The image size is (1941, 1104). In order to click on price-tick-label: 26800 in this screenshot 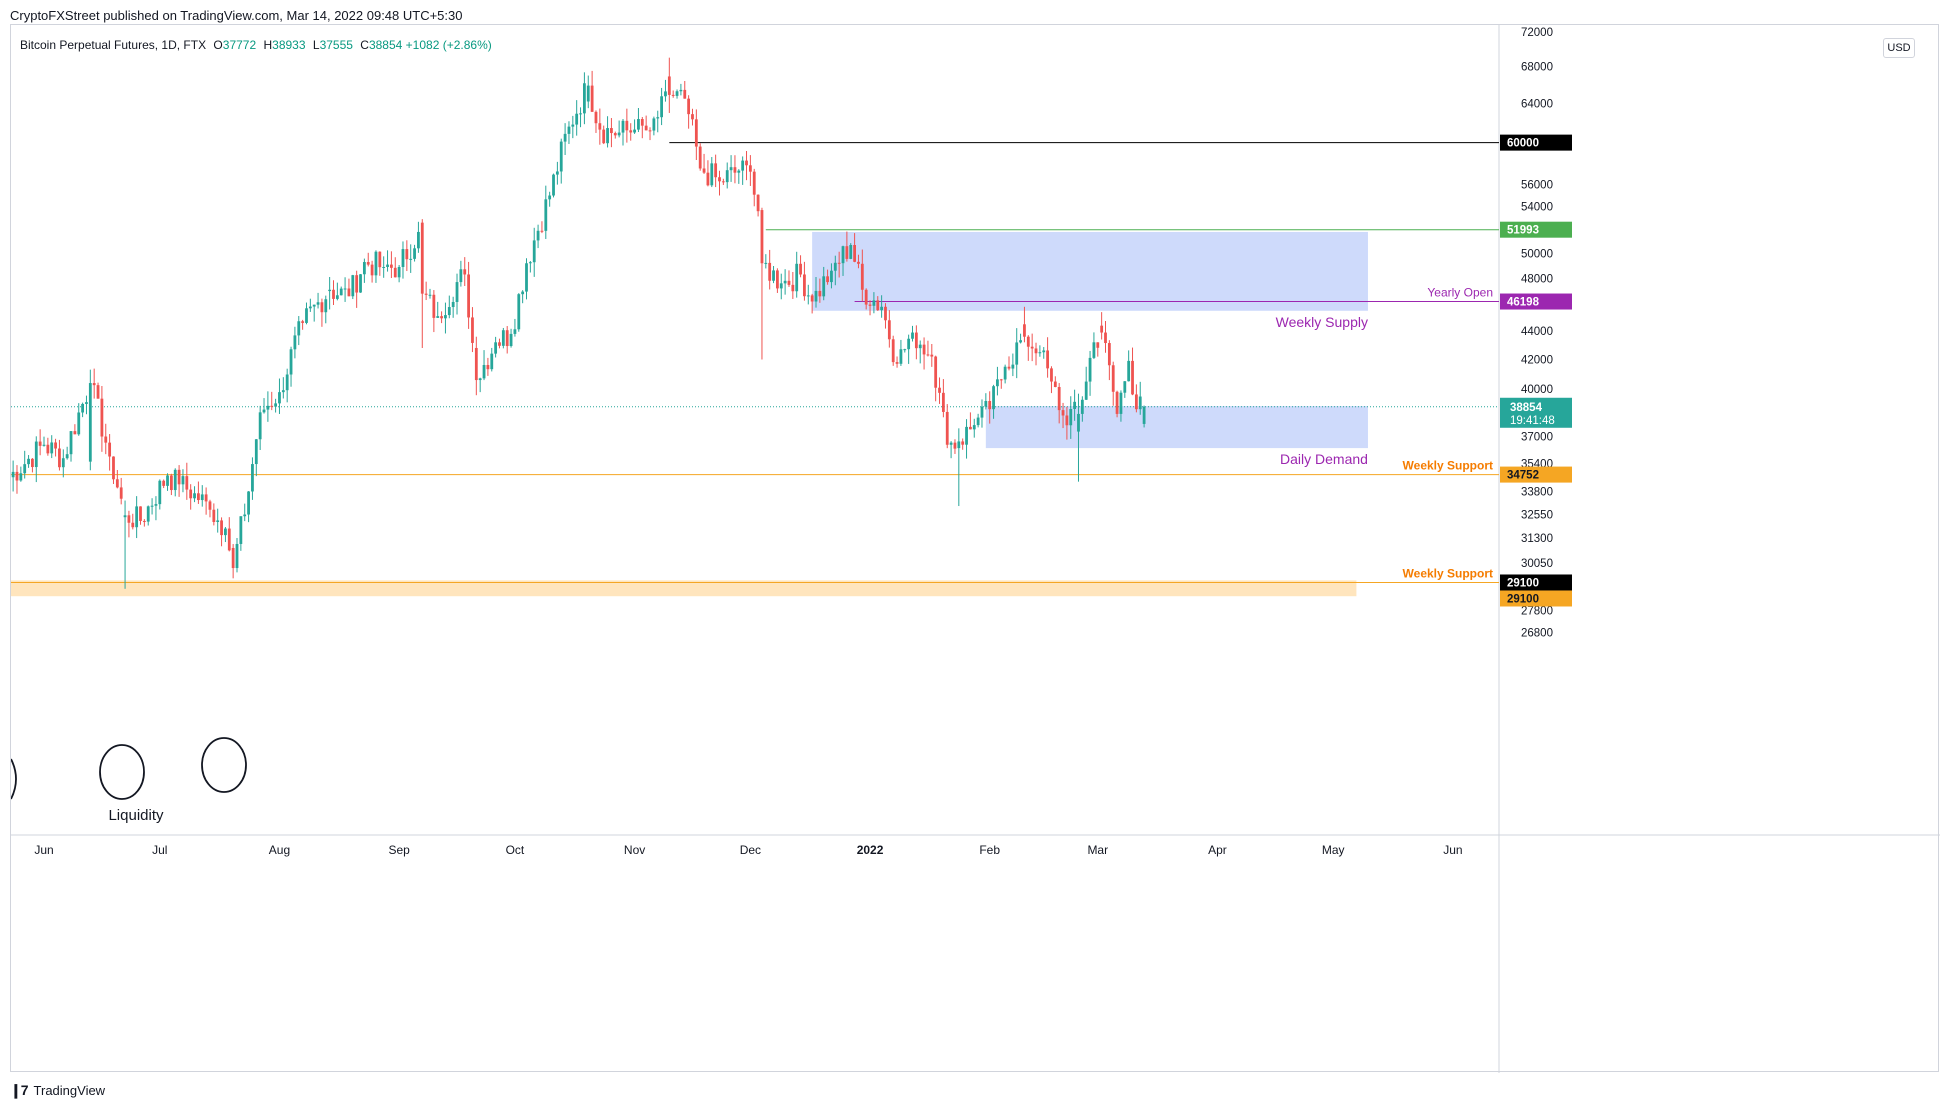, I will do `click(1537, 634)`.